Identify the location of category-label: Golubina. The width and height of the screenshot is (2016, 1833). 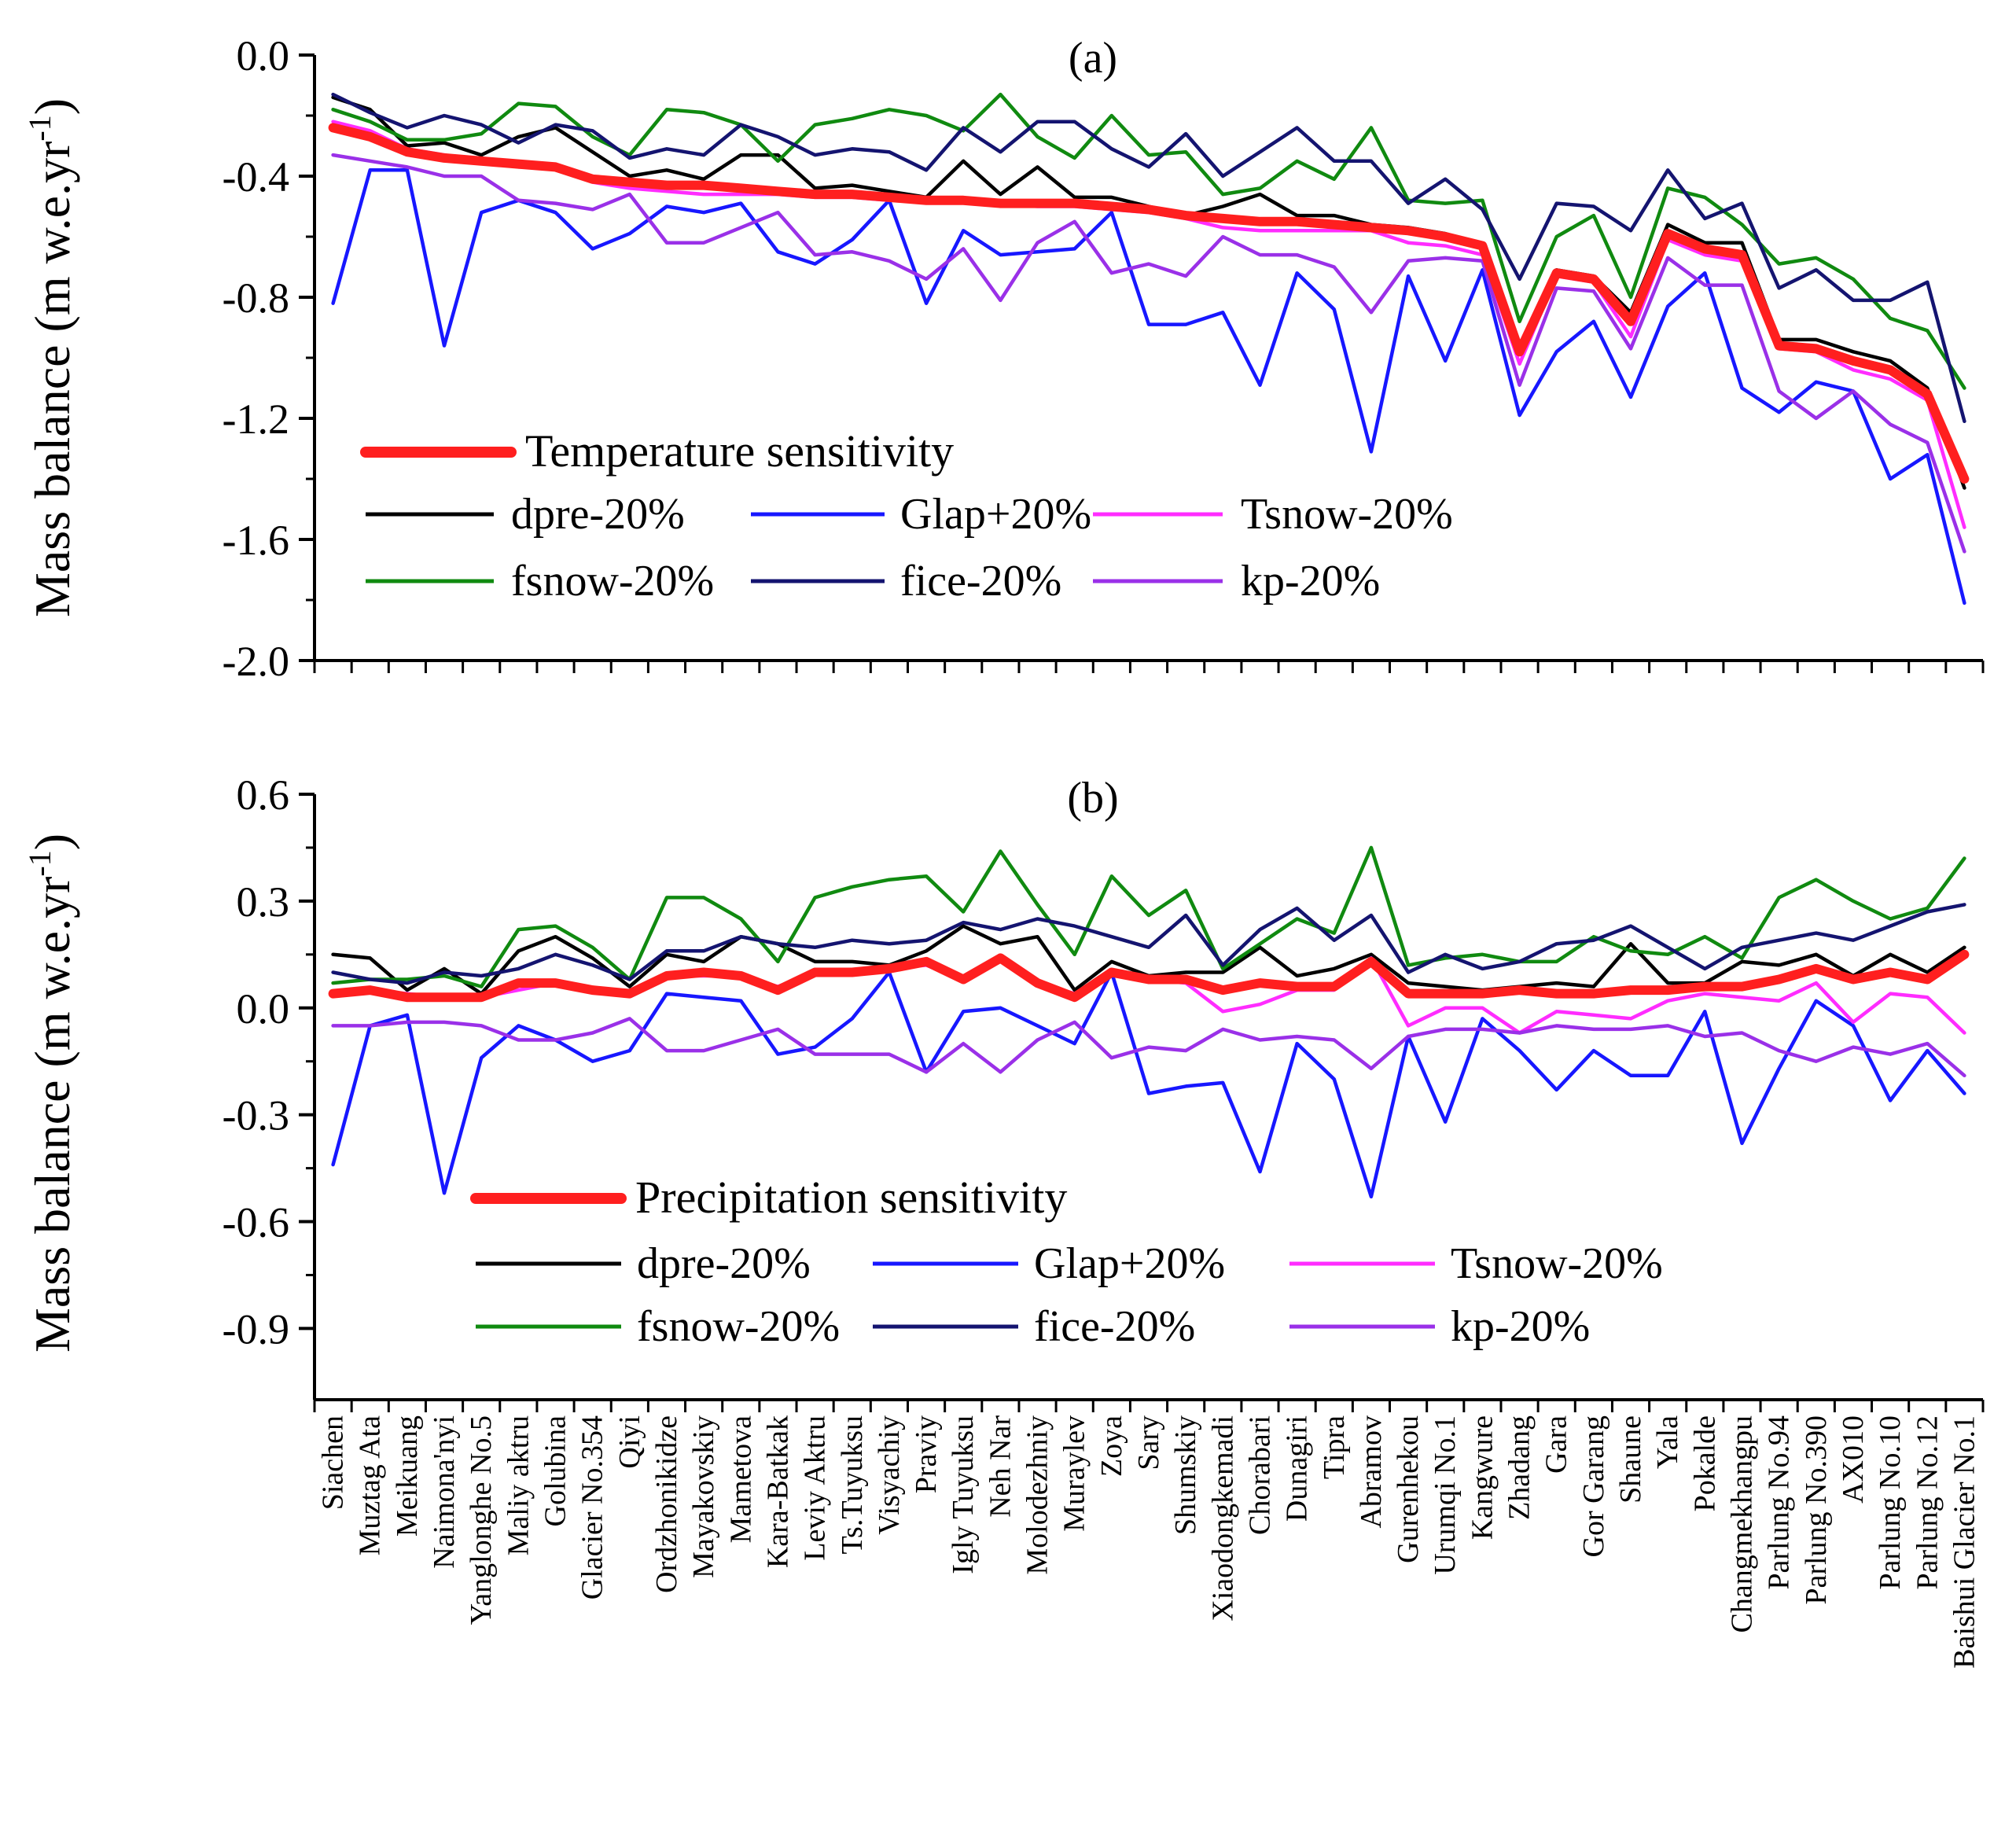
(555, 1471).